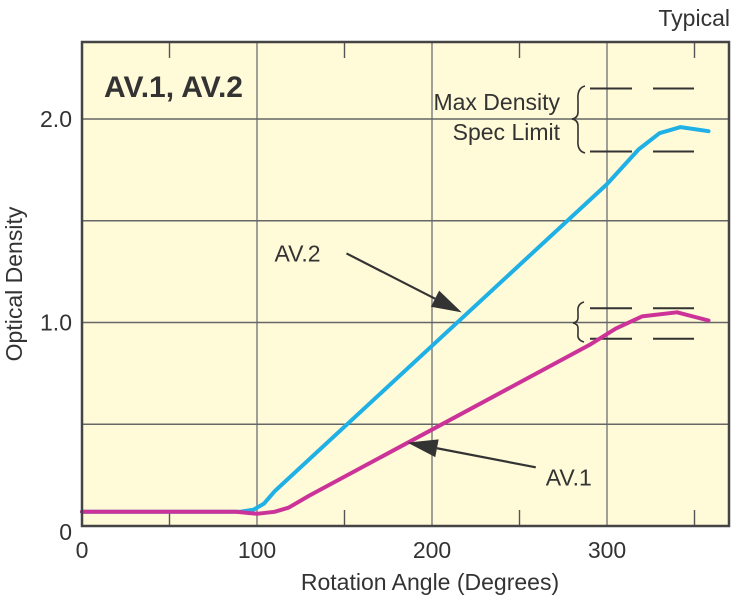 Image resolution: width=732 pixels, height=600 pixels. Describe the element at coordinates (578, 119) in the screenshot. I see `brace-icon-av2` at that location.